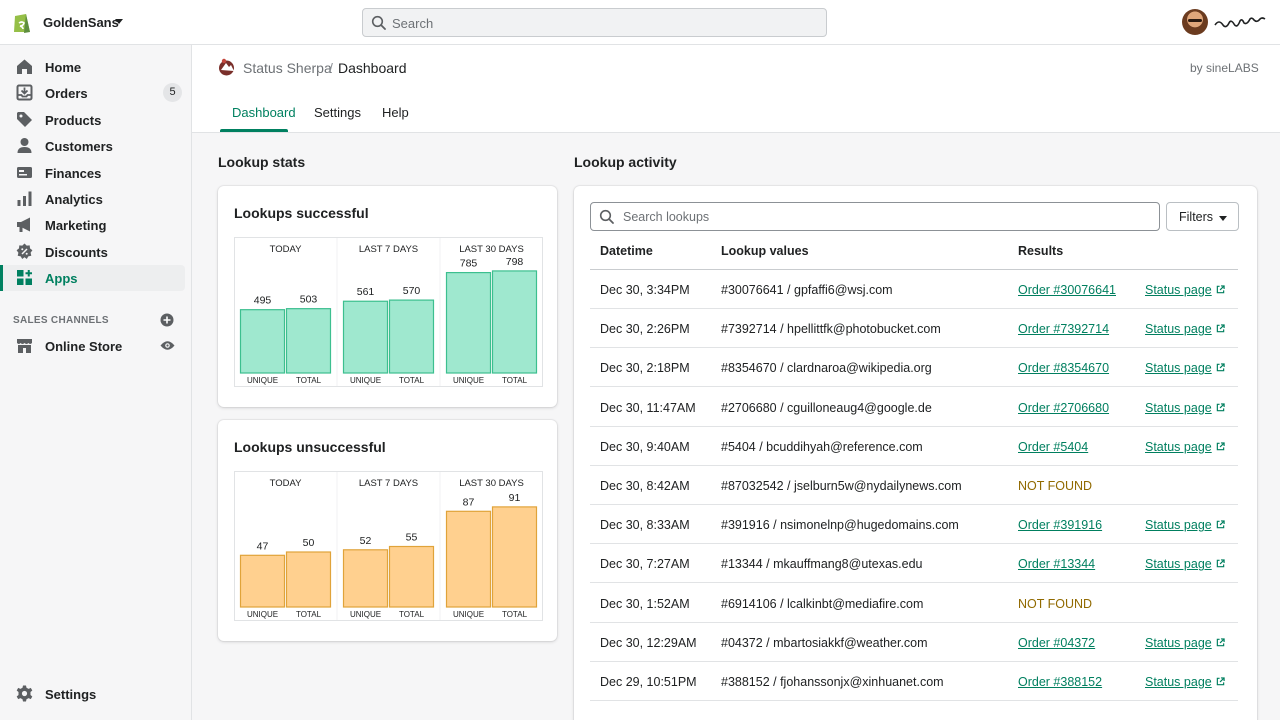 The image size is (1280, 720). What do you see at coordinates (172, 92) in the screenshot?
I see `orders-count-badge: 5` at bounding box center [172, 92].